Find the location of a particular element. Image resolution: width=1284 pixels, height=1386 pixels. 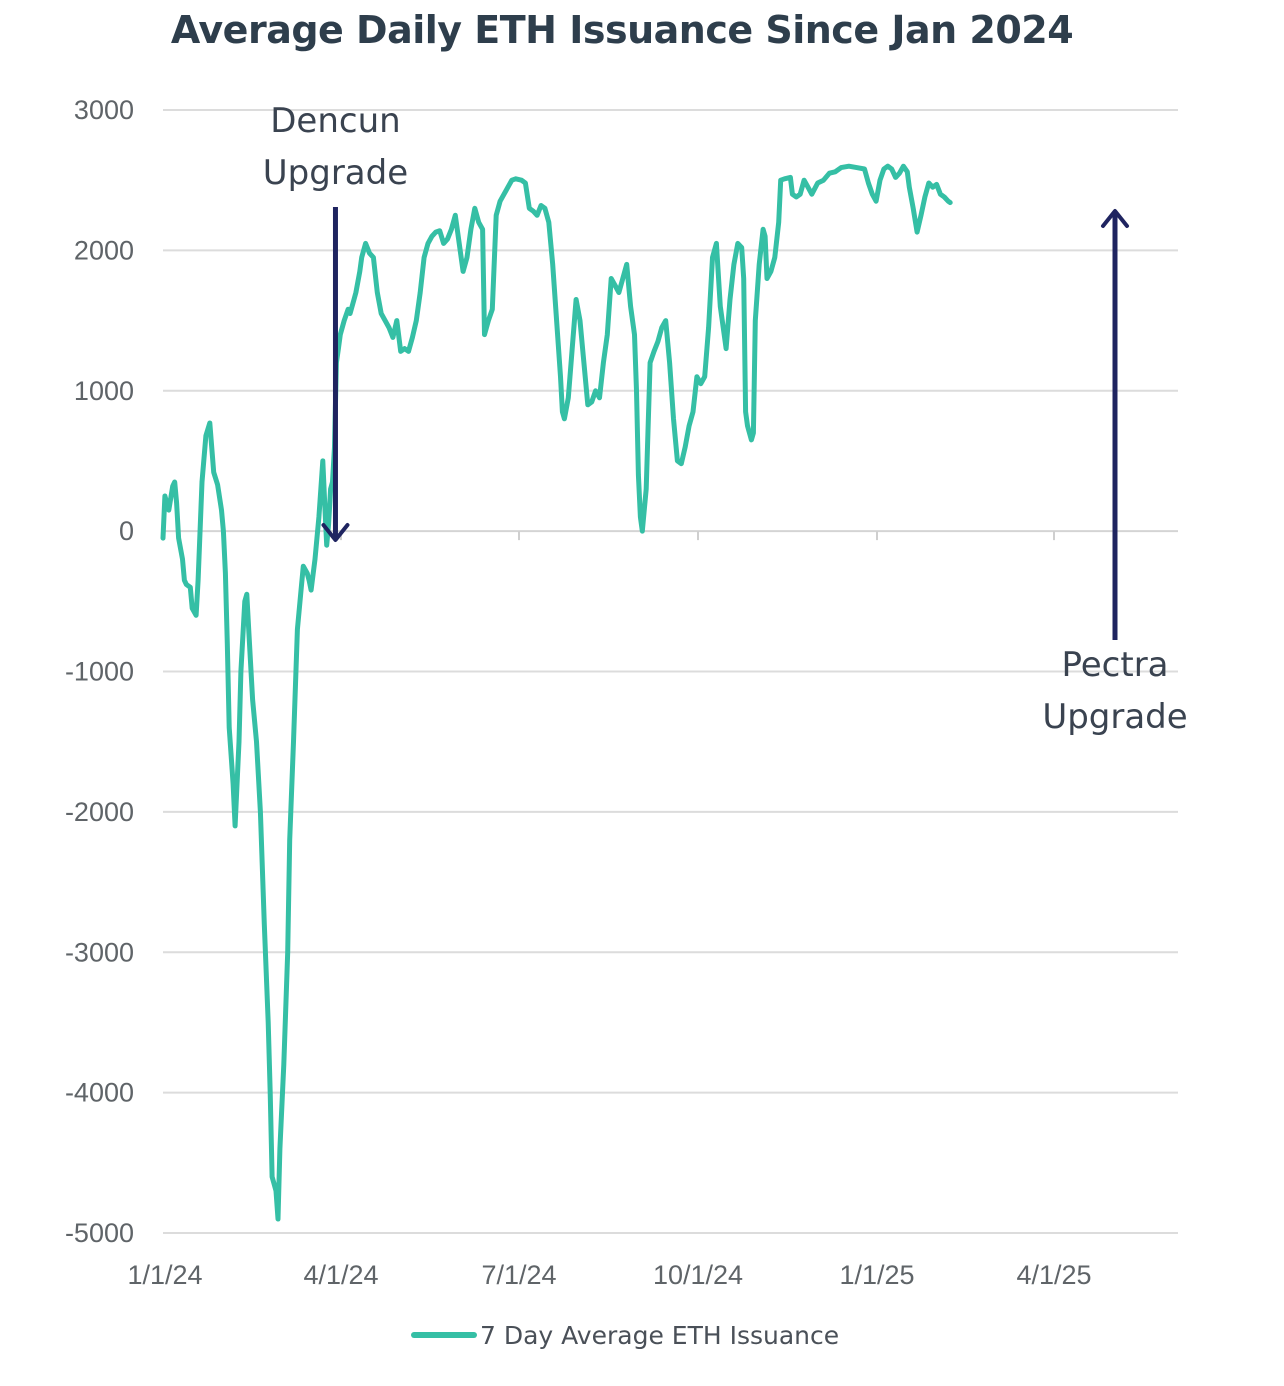

y-tick-label: 2000 is located at coordinates (104, 250).